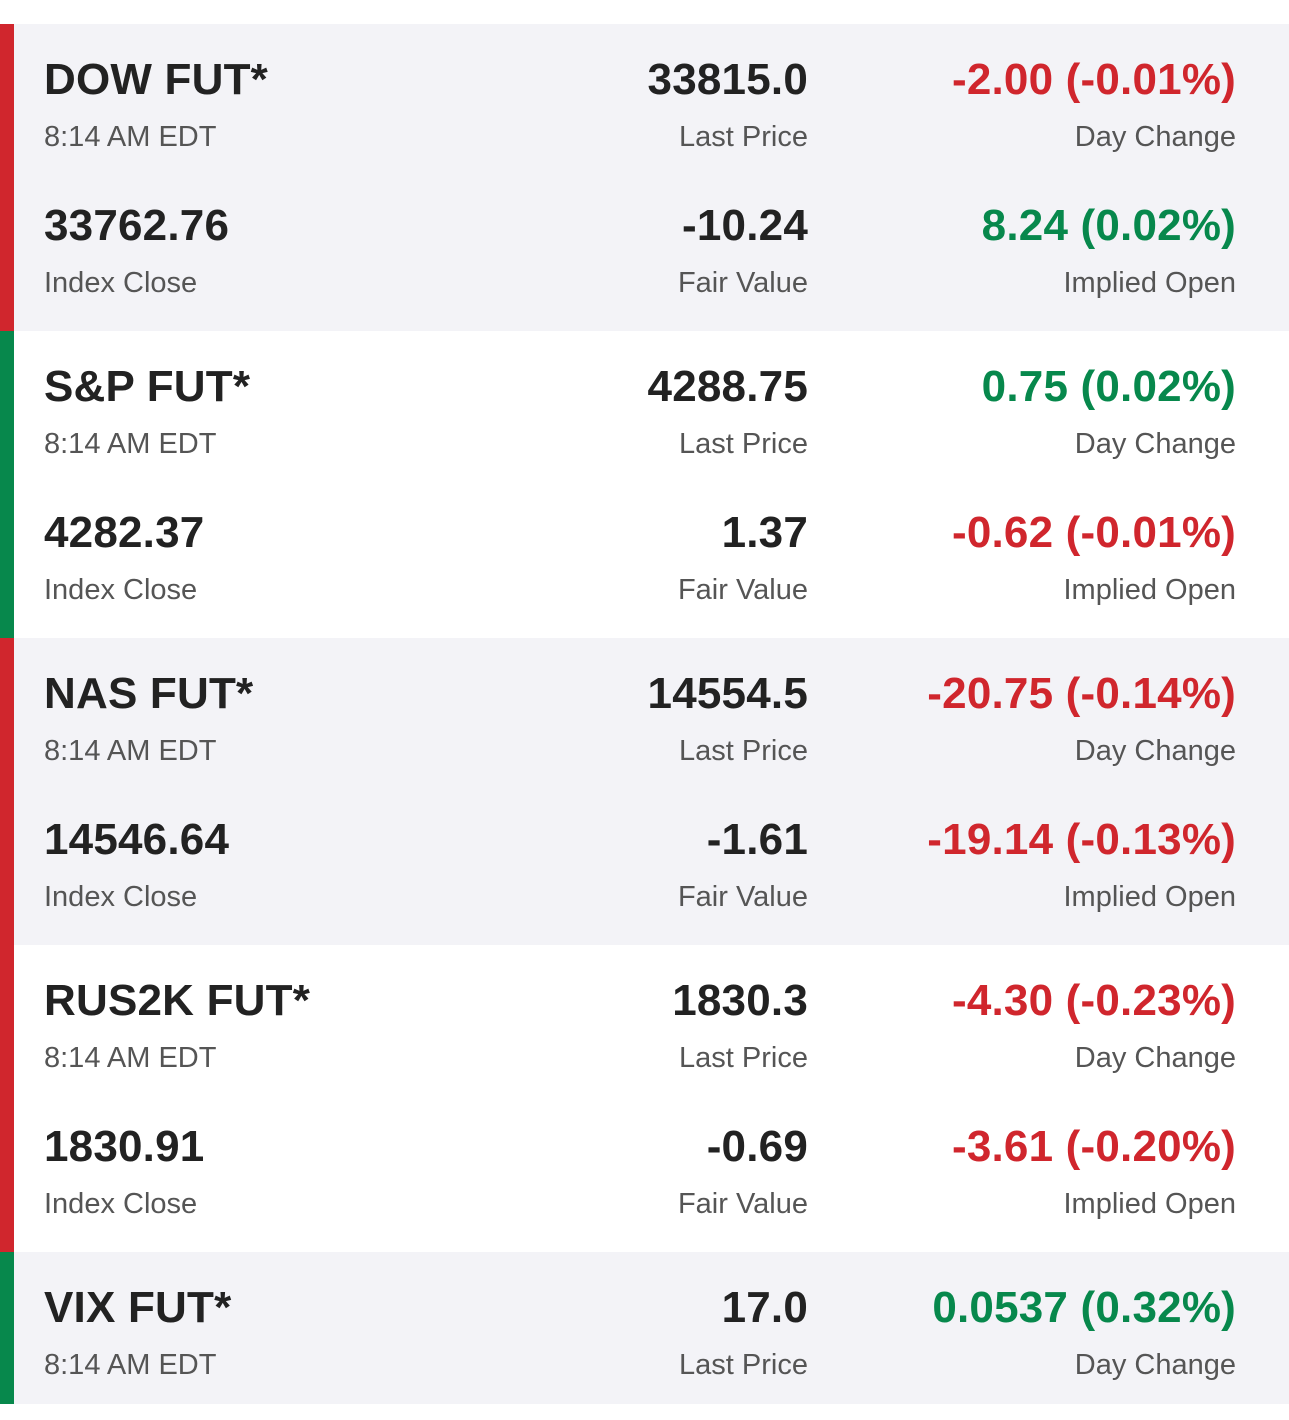 This screenshot has width=1289, height=1420. I want to click on implied-open-cell: 8.24 (0.02%) Implied Open, so click(1028, 243).